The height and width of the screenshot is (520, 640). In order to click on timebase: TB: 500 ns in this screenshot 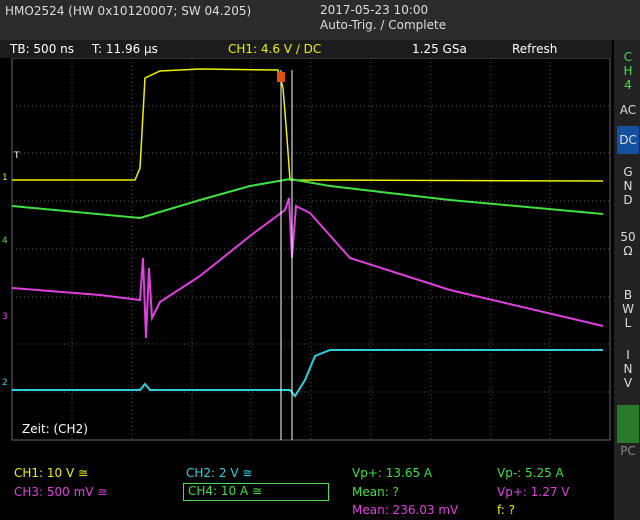, I will do `click(42, 49)`.